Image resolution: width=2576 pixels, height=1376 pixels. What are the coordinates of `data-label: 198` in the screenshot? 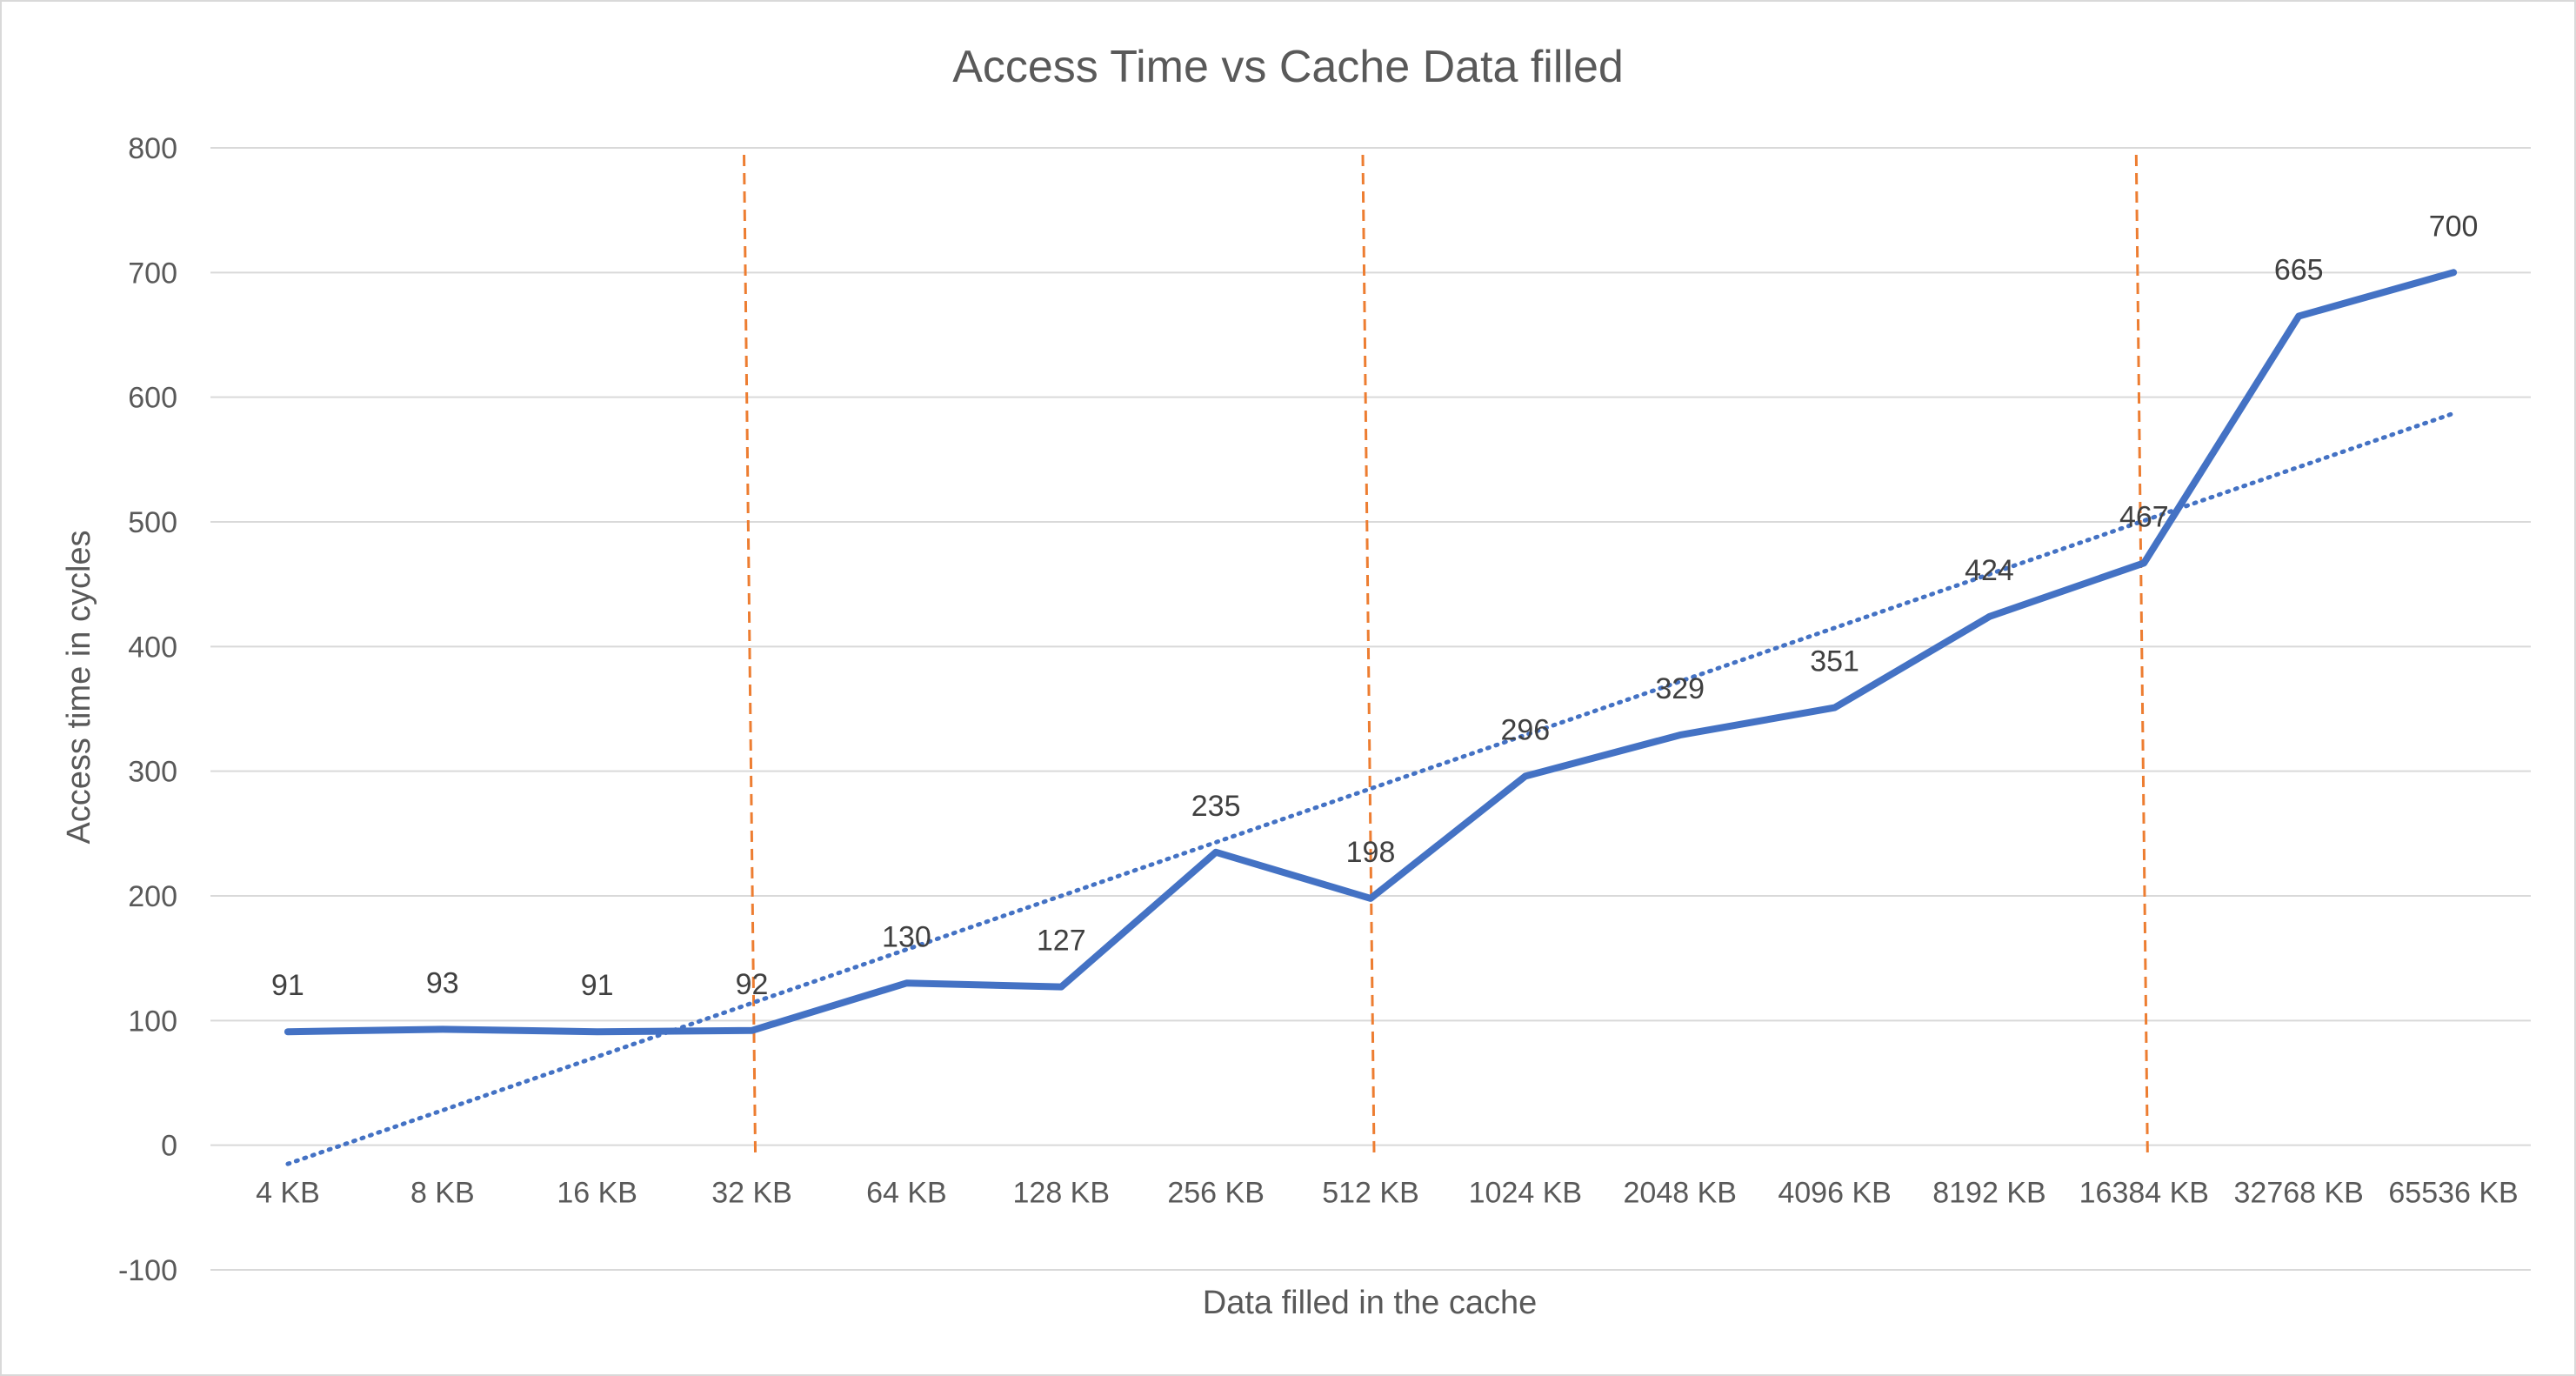 It's located at (1371, 852).